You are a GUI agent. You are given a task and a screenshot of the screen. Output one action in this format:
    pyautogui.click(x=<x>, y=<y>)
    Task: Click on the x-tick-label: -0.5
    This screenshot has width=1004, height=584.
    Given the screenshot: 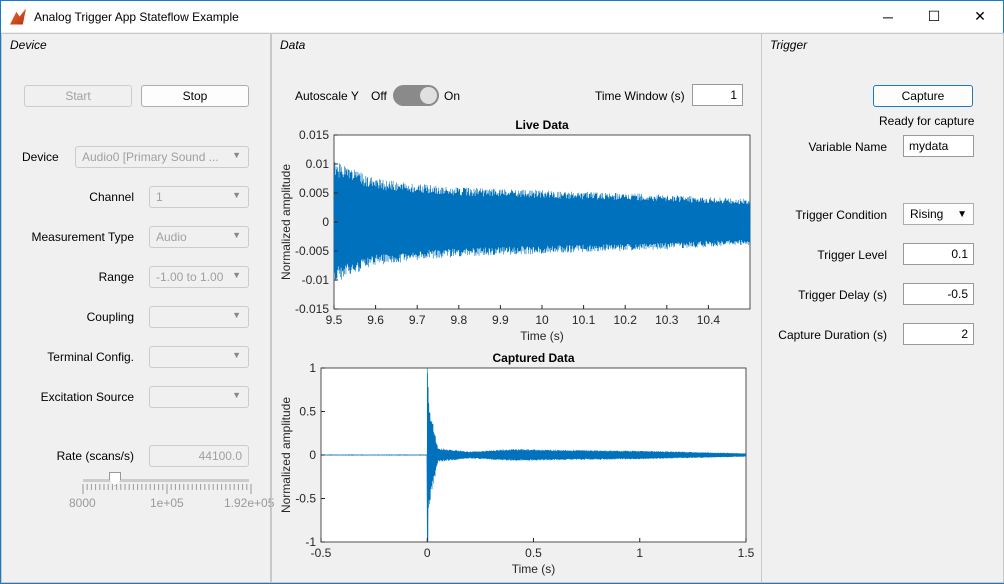 What is the action you would take?
    pyautogui.click(x=321, y=553)
    